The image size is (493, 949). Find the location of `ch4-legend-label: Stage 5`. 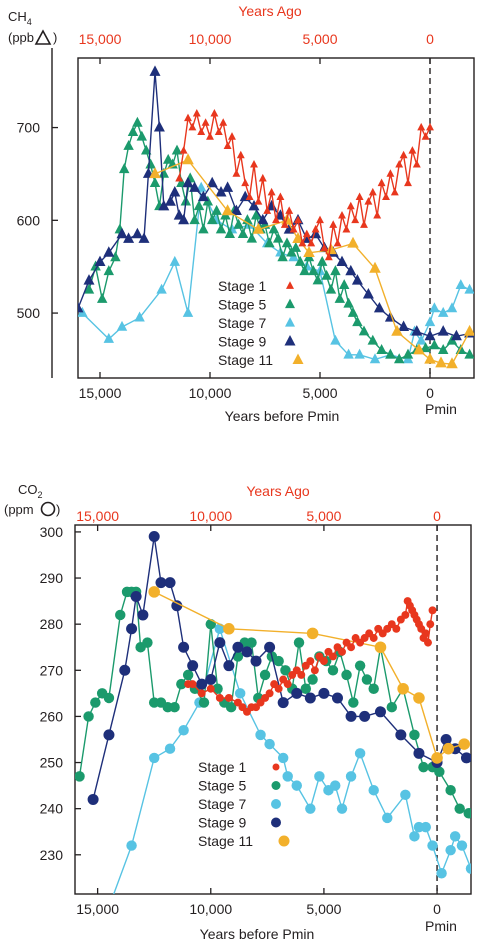

ch4-legend-label: Stage 5 is located at coordinates (242, 305).